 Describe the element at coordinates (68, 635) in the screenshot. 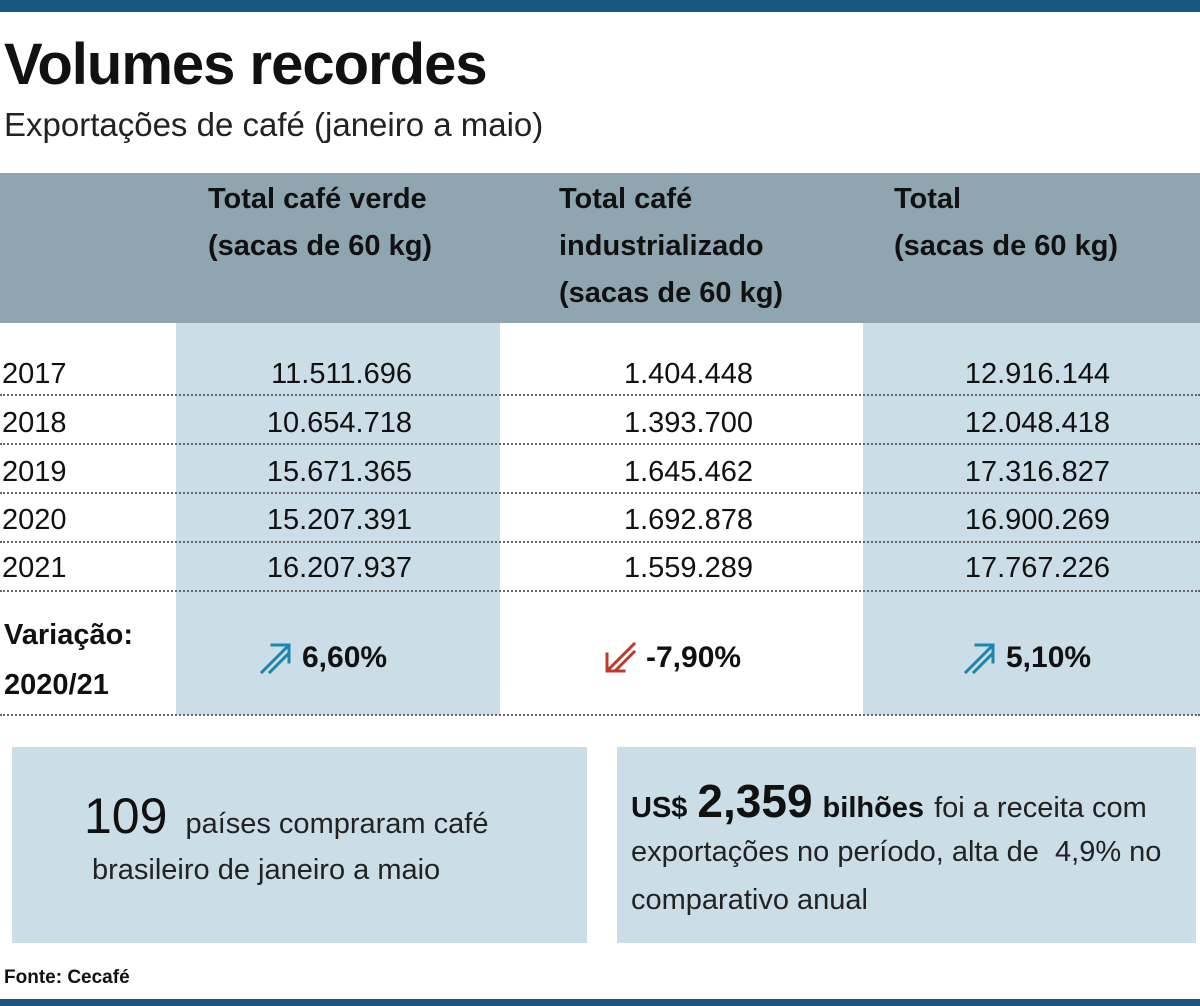

I see `variation-label-line: Variação:` at that location.